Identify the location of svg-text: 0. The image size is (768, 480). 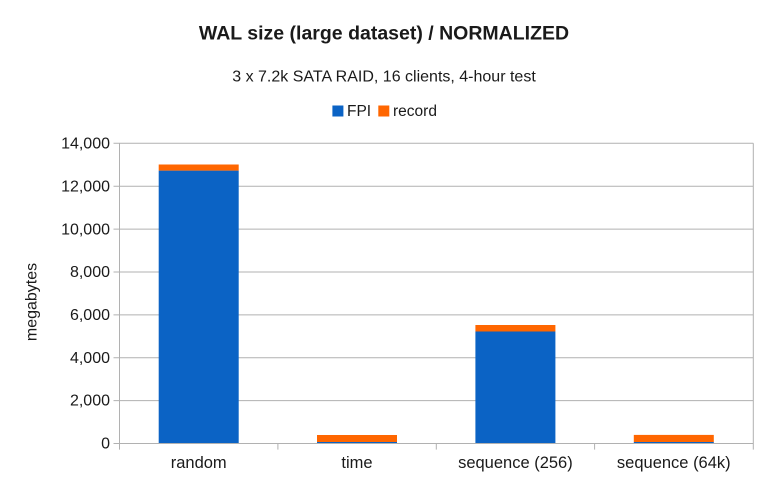
(105, 444).